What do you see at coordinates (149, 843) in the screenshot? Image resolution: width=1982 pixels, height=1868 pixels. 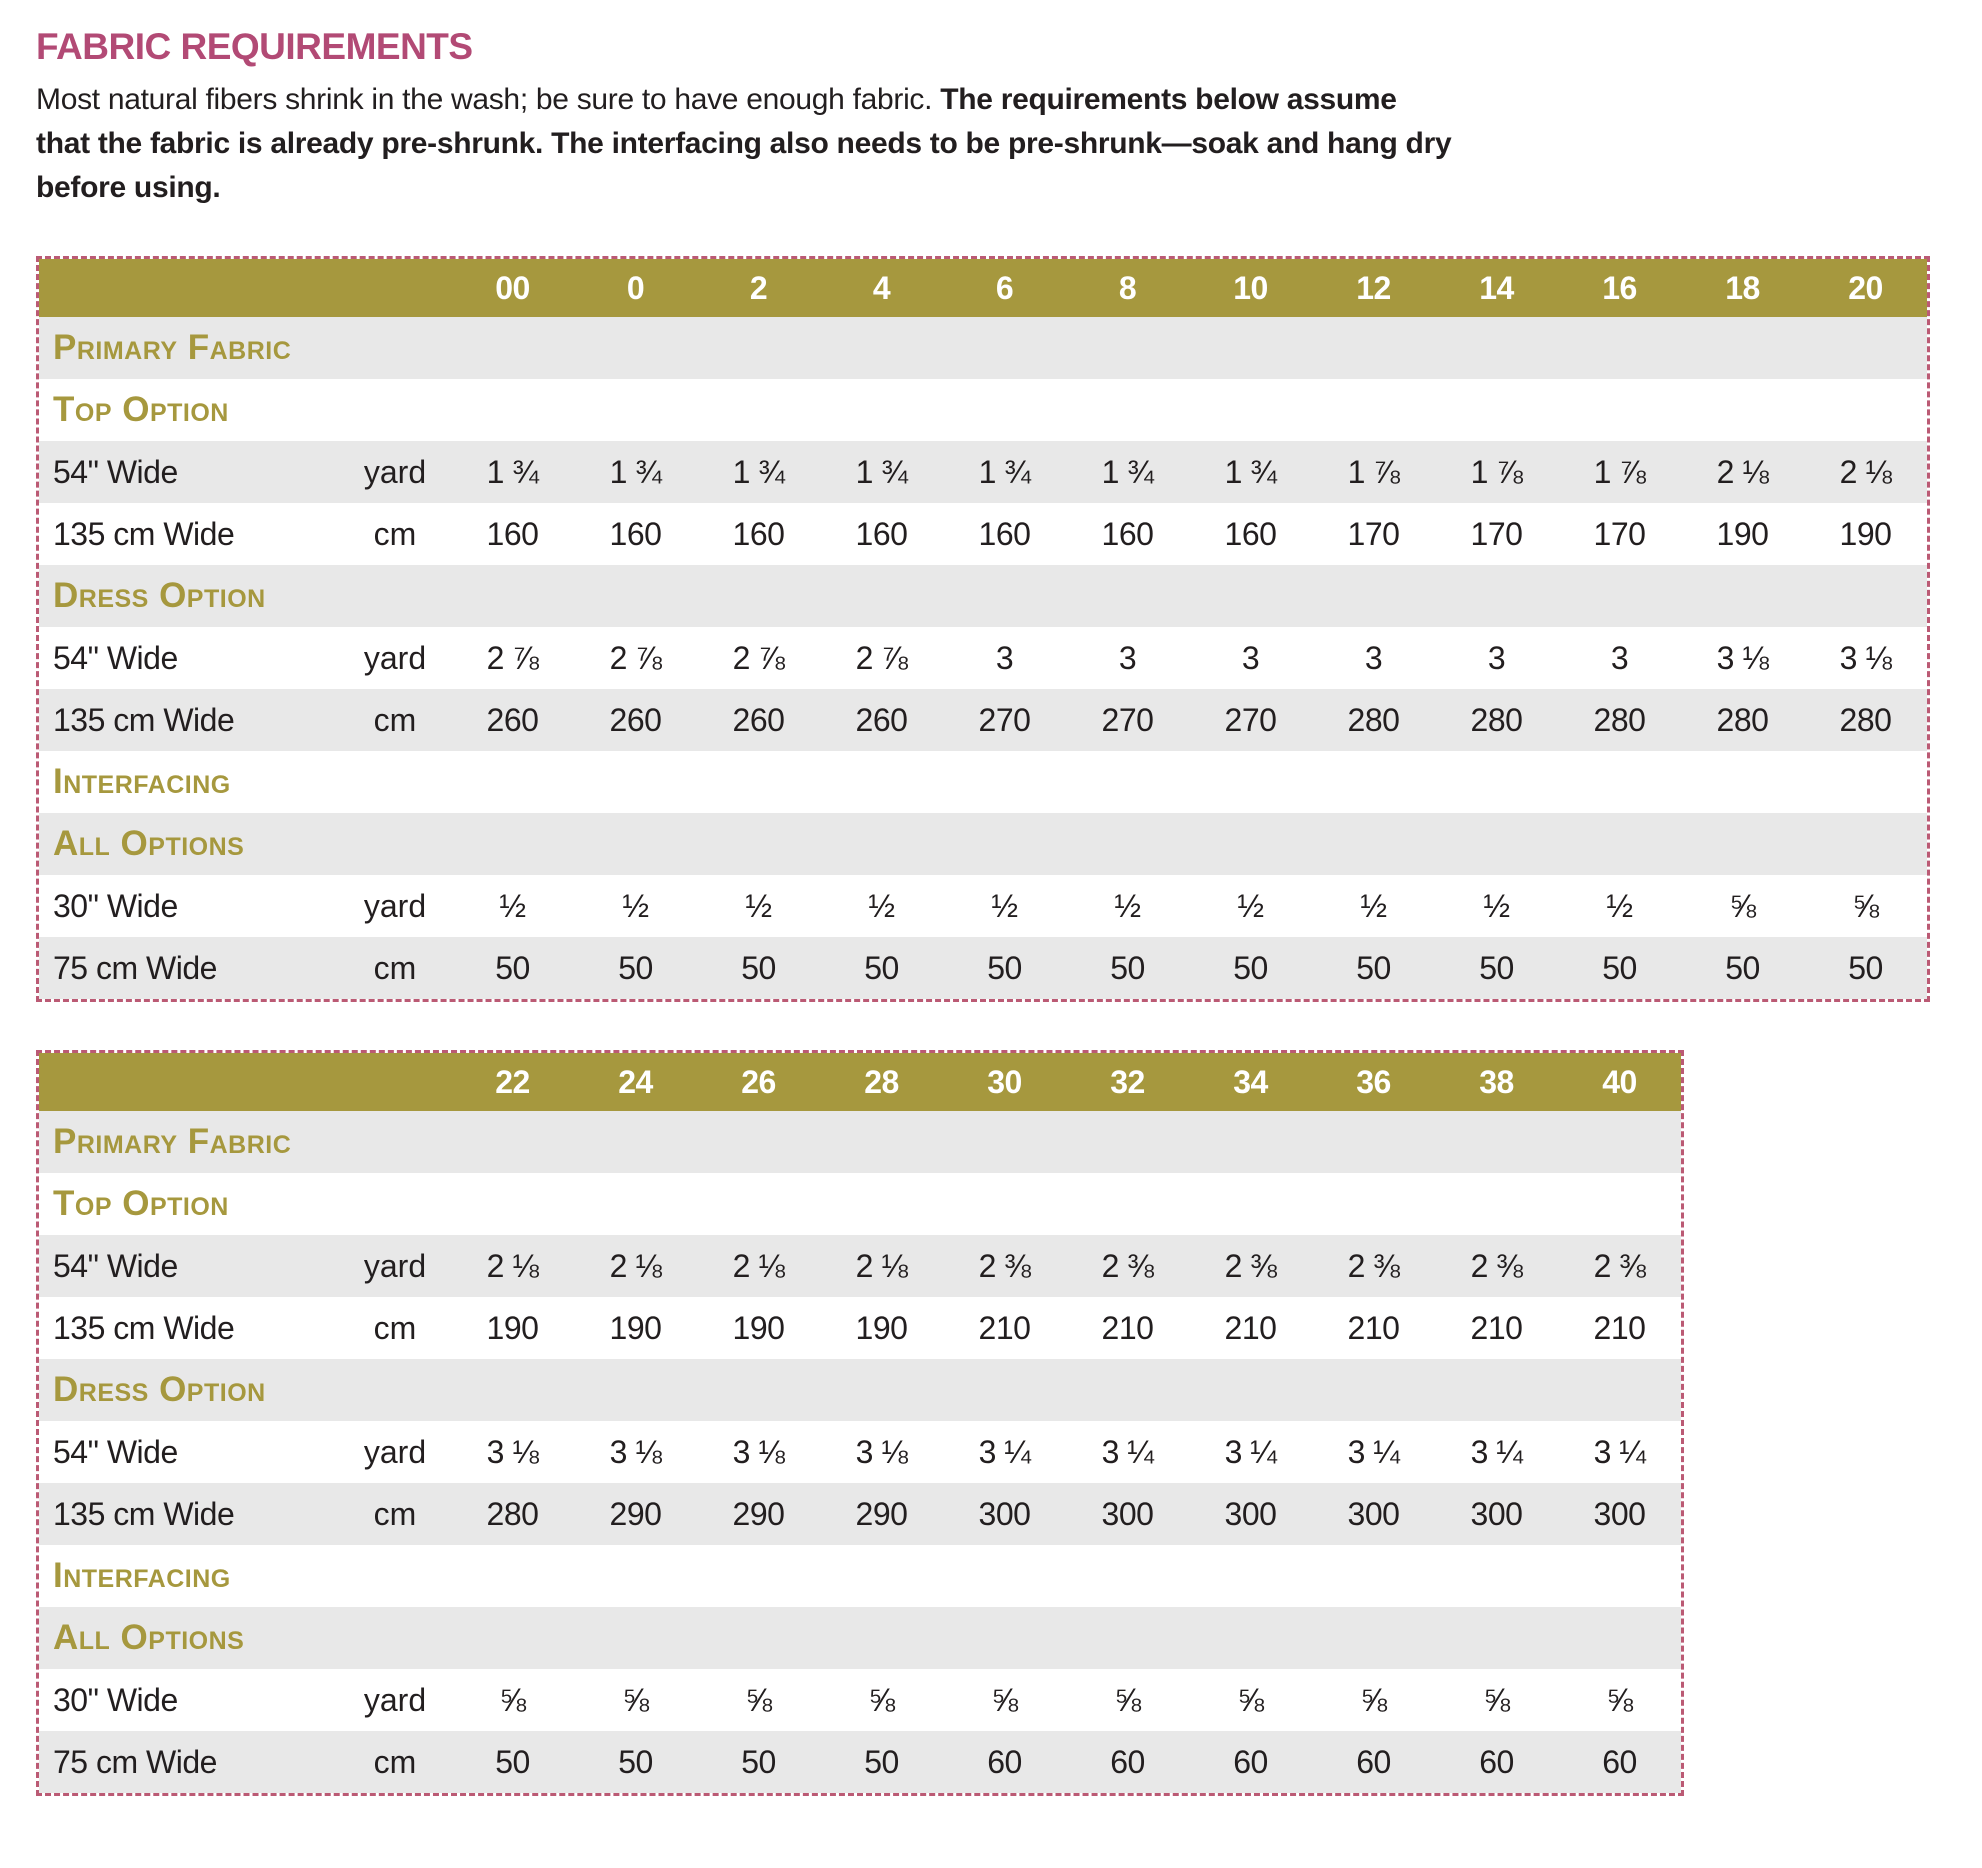 I see `section-label: All Options` at bounding box center [149, 843].